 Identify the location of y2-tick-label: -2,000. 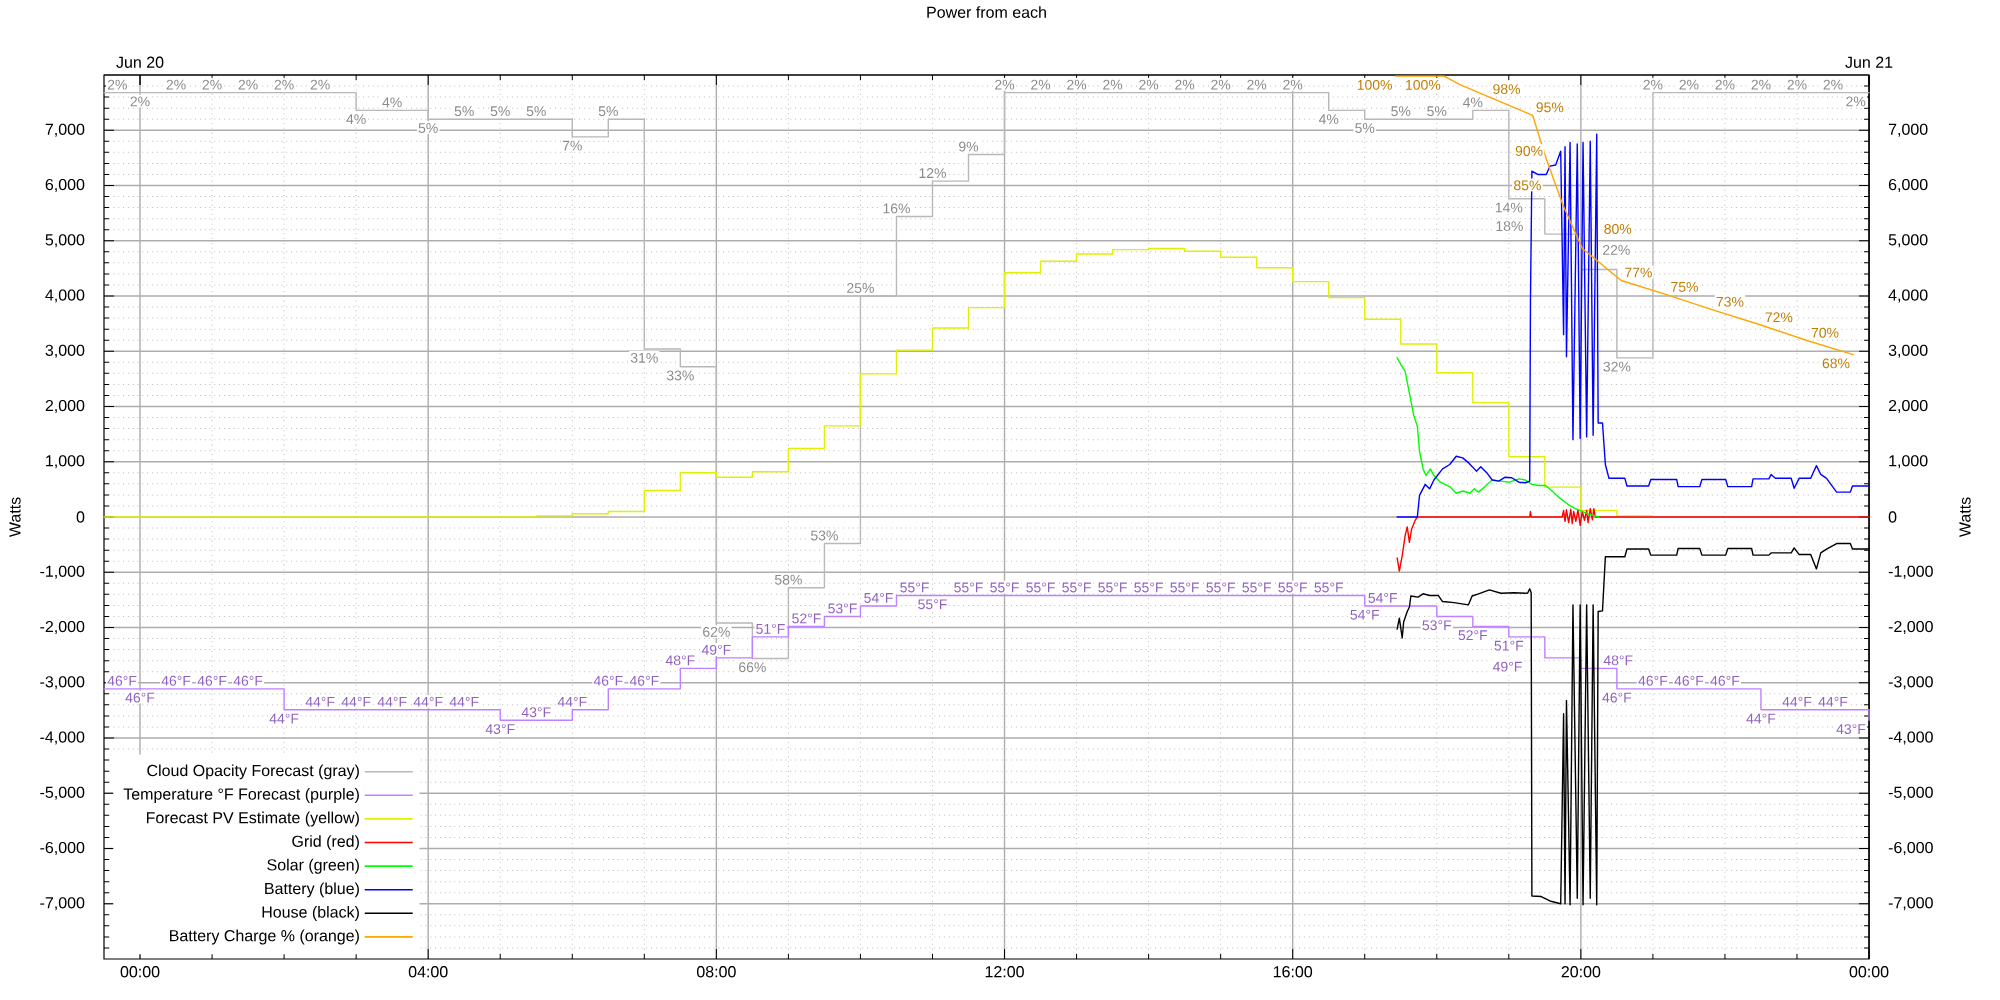
(1910, 627).